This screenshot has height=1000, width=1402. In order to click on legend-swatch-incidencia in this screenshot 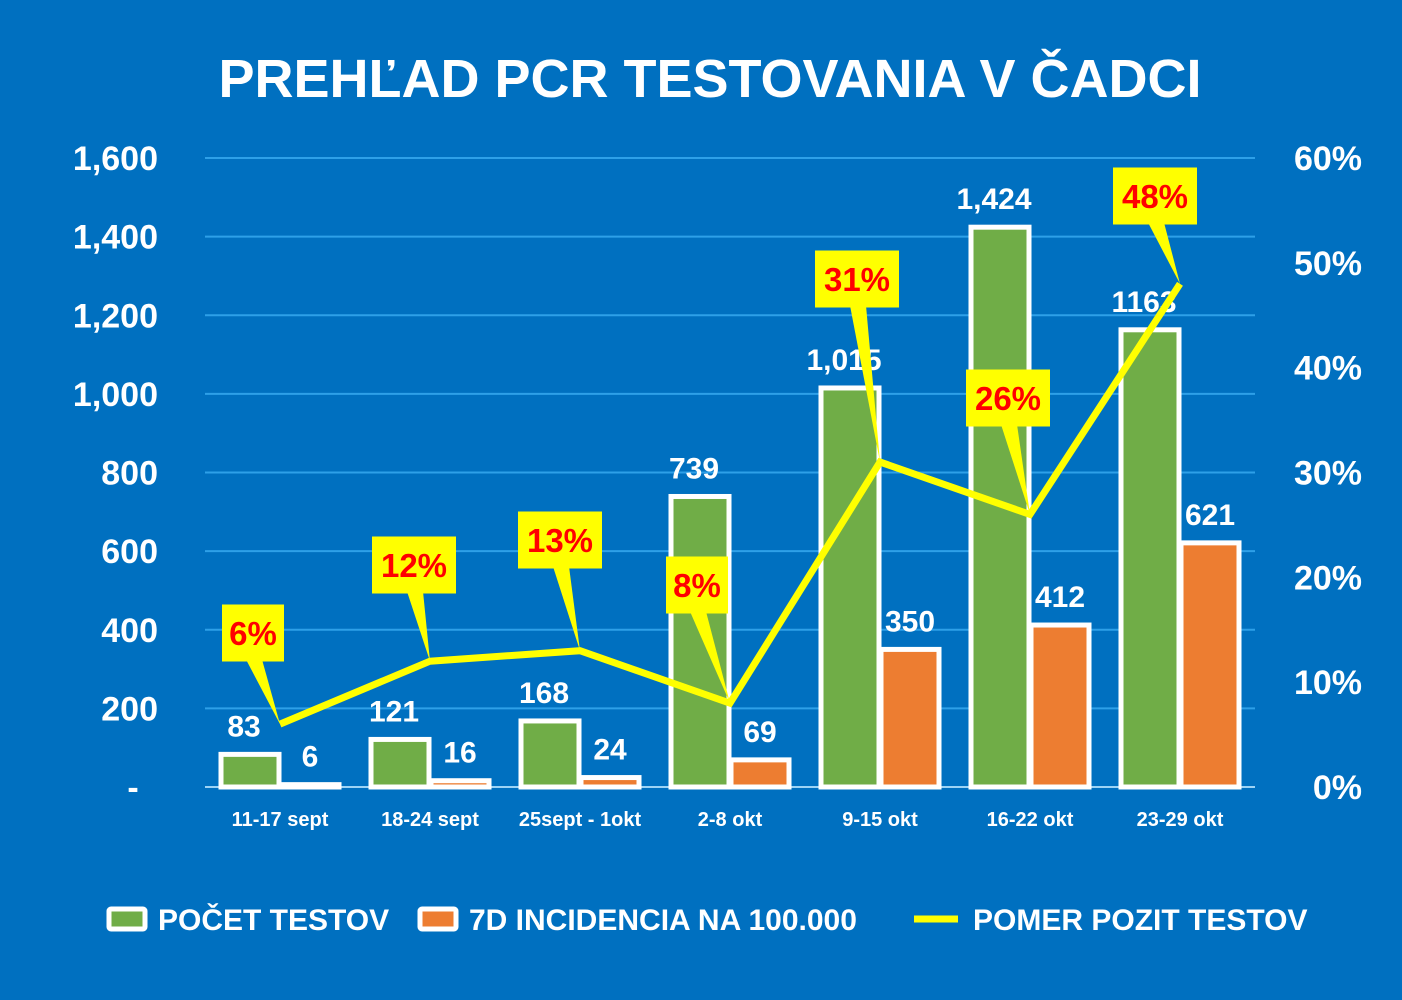, I will do `click(438, 919)`.